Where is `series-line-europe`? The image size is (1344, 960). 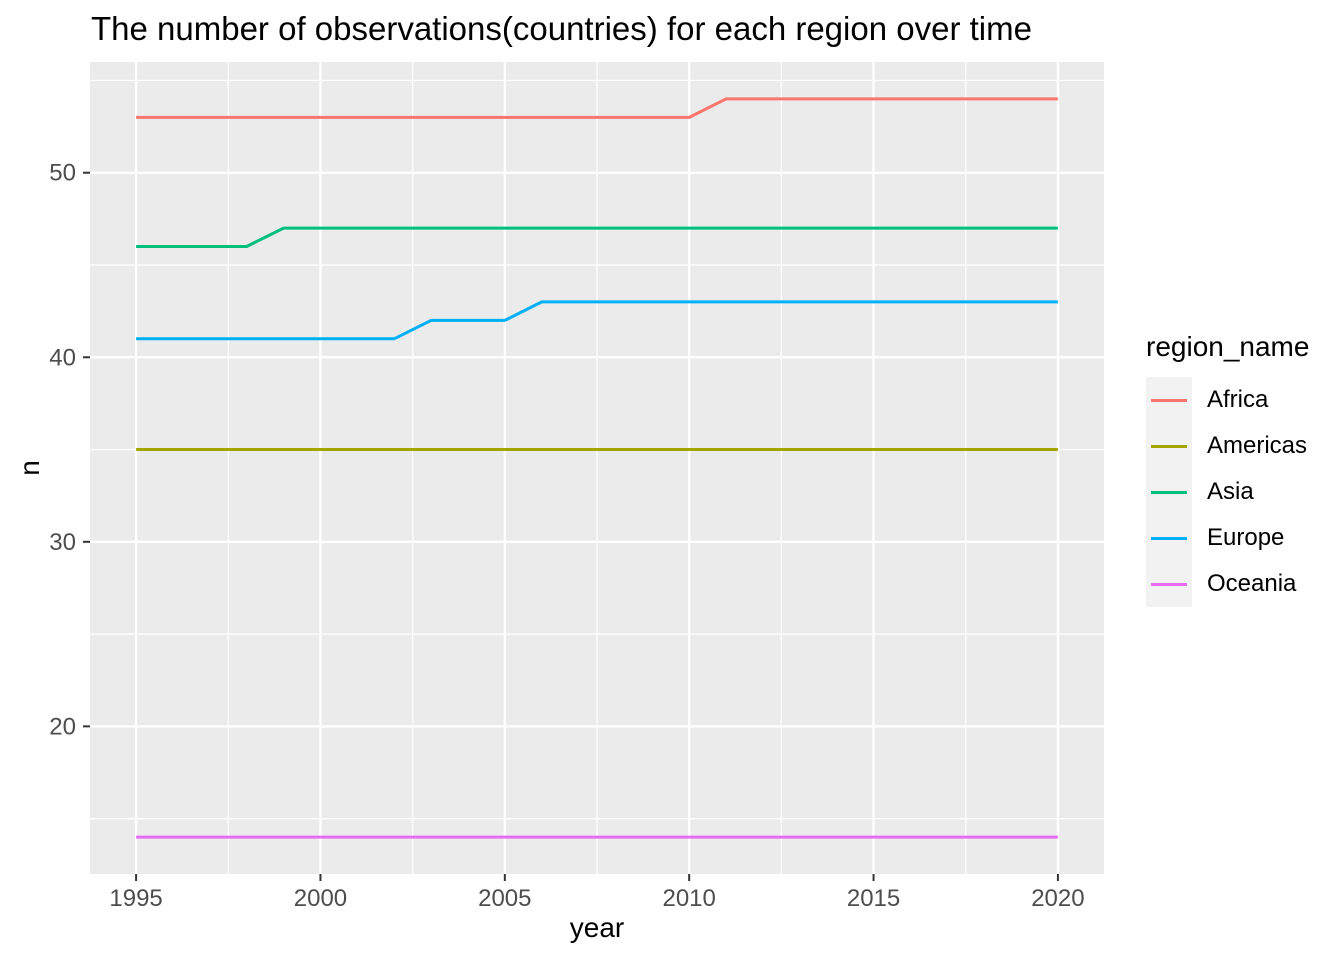 series-line-europe is located at coordinates (597, 320).